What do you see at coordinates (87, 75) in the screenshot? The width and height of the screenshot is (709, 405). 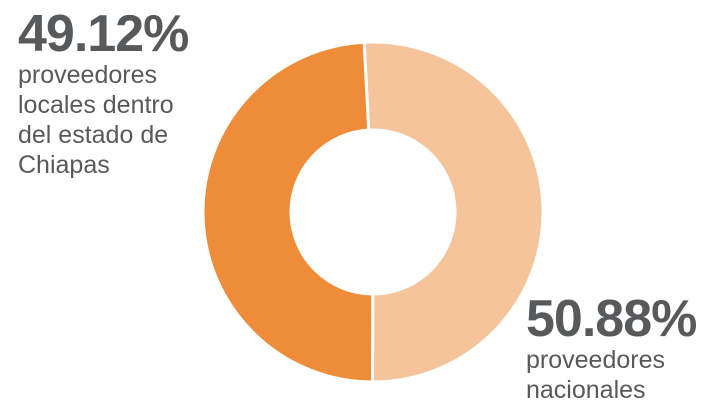 I see `local-suppliers-line-1: proveedores` at bounding box center [87, 75].